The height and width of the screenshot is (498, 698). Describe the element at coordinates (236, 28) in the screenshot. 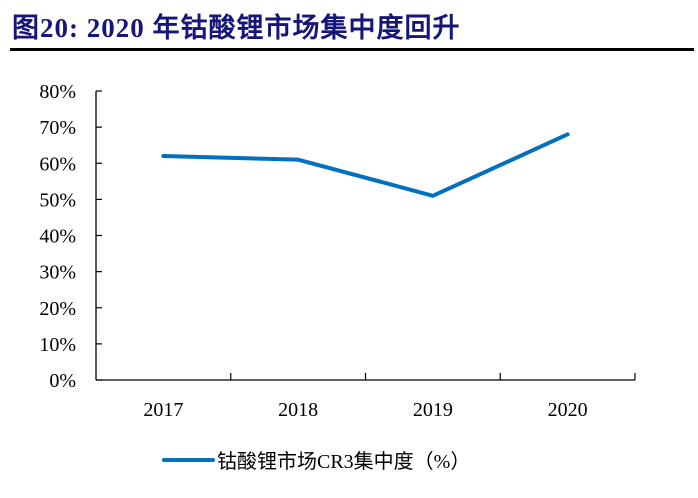

I see `page-title: 图20: 2020 年钴酸锂市场集中度回升` at that location.